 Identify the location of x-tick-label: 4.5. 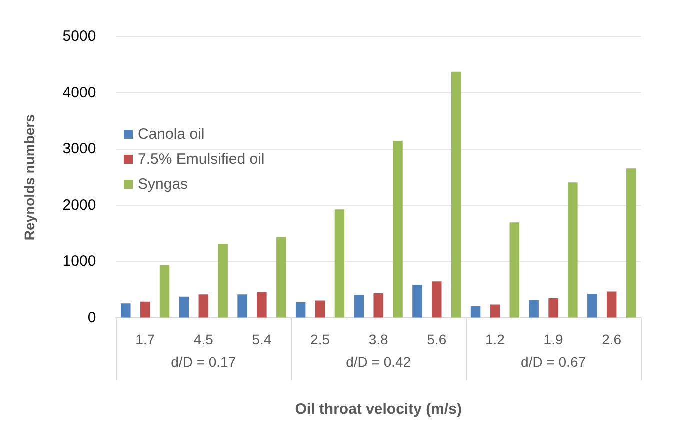
(204, 339).